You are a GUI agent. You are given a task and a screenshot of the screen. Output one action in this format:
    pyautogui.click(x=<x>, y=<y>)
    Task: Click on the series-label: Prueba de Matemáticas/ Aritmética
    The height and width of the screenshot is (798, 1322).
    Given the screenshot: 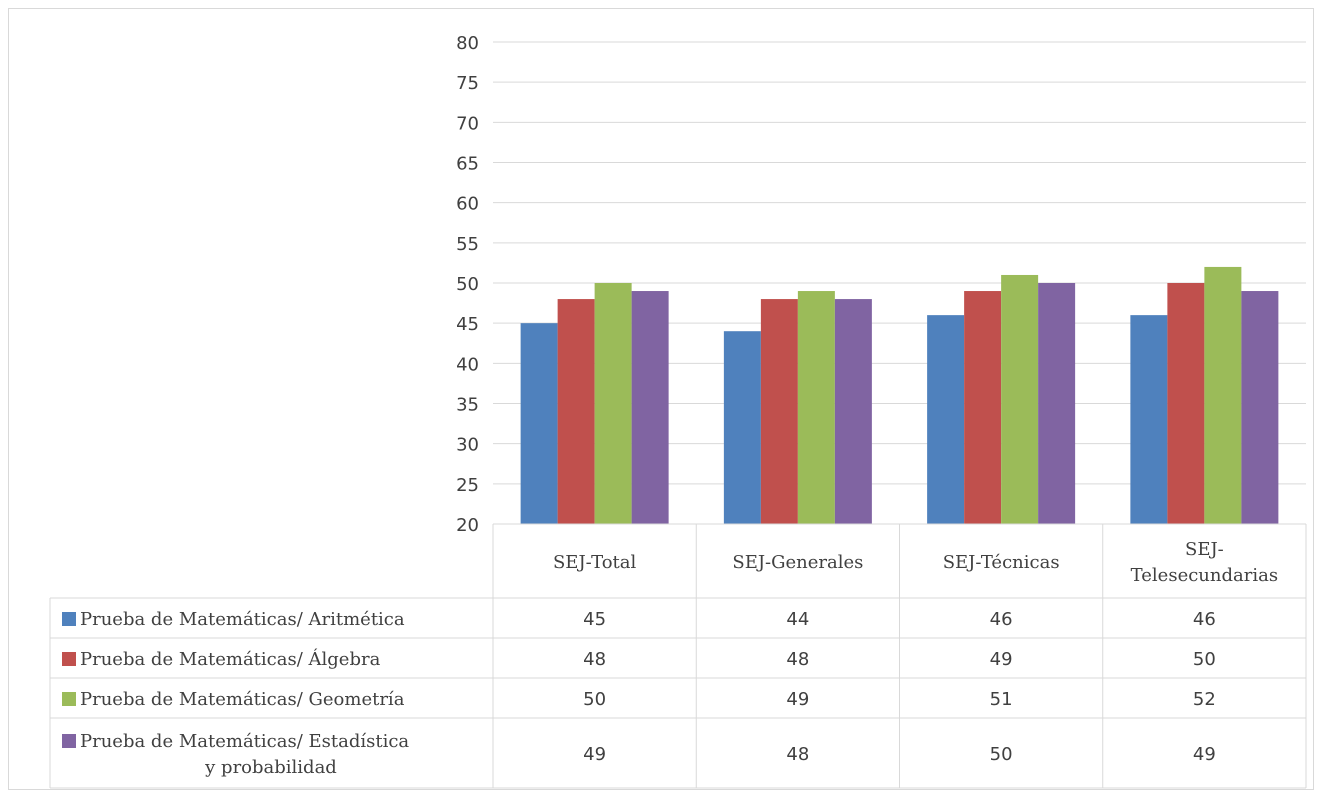 What is the action you would take?
    pyautogui.click(x=242, y=619)
    